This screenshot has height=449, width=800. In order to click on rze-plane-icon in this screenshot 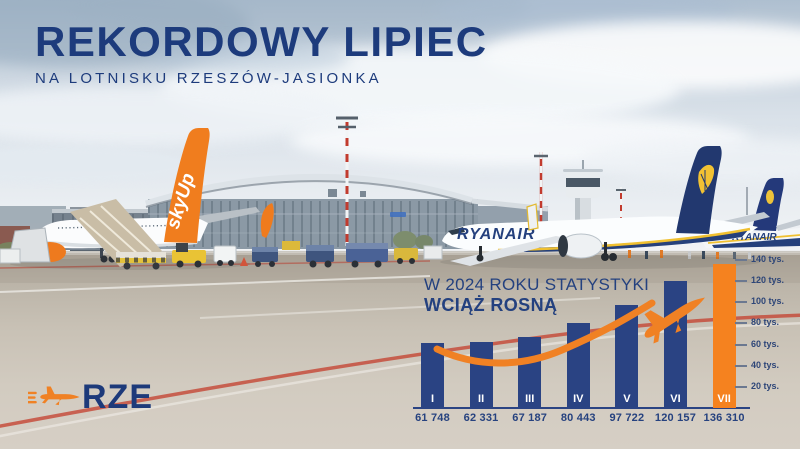, I will do `click(54, 396)`.